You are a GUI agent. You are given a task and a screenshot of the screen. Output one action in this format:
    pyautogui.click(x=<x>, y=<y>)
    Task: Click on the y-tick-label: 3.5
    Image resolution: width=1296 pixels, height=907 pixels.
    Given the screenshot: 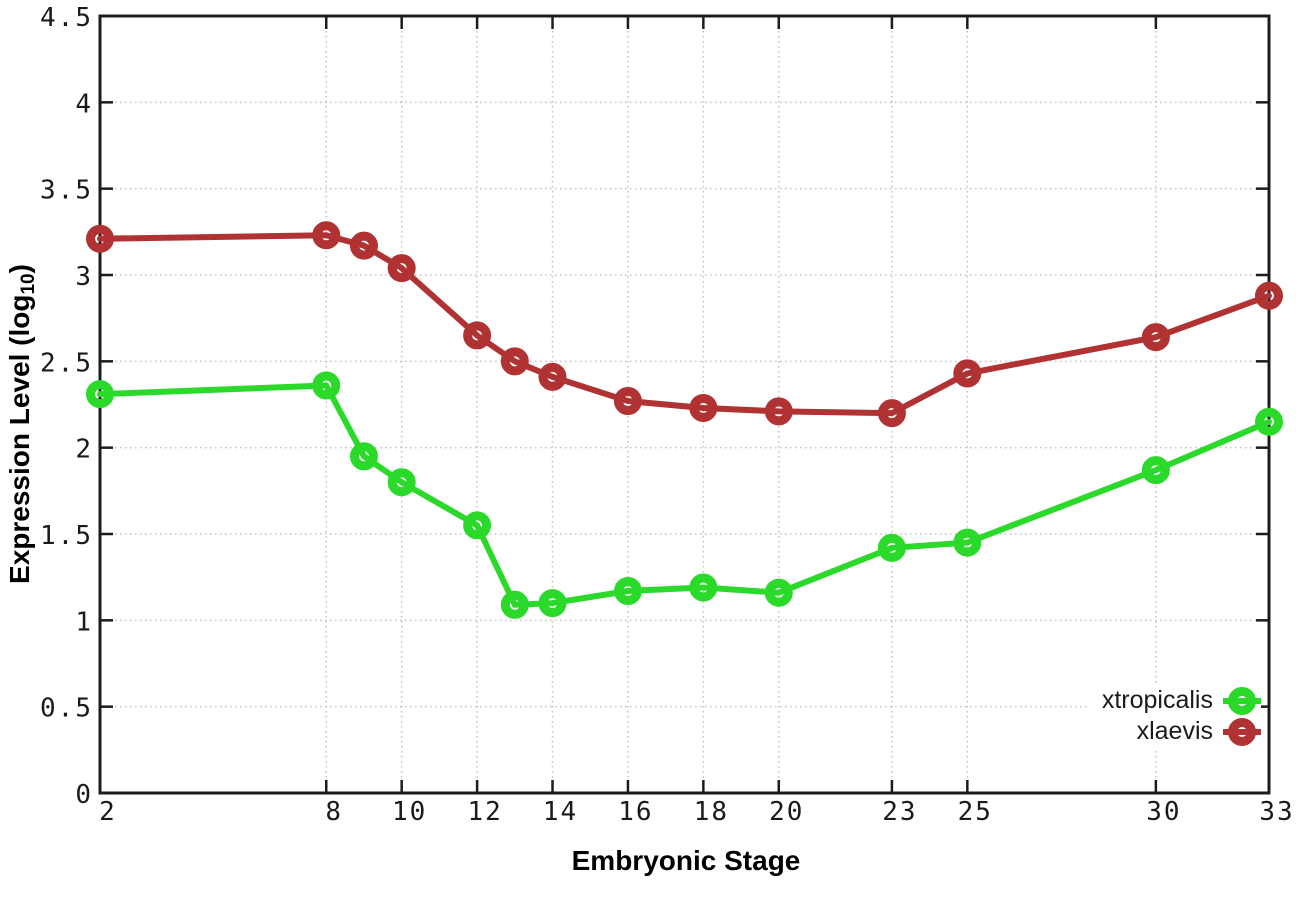 What is the action you would take?
    pyautogui.click(x=66, y=191)
    